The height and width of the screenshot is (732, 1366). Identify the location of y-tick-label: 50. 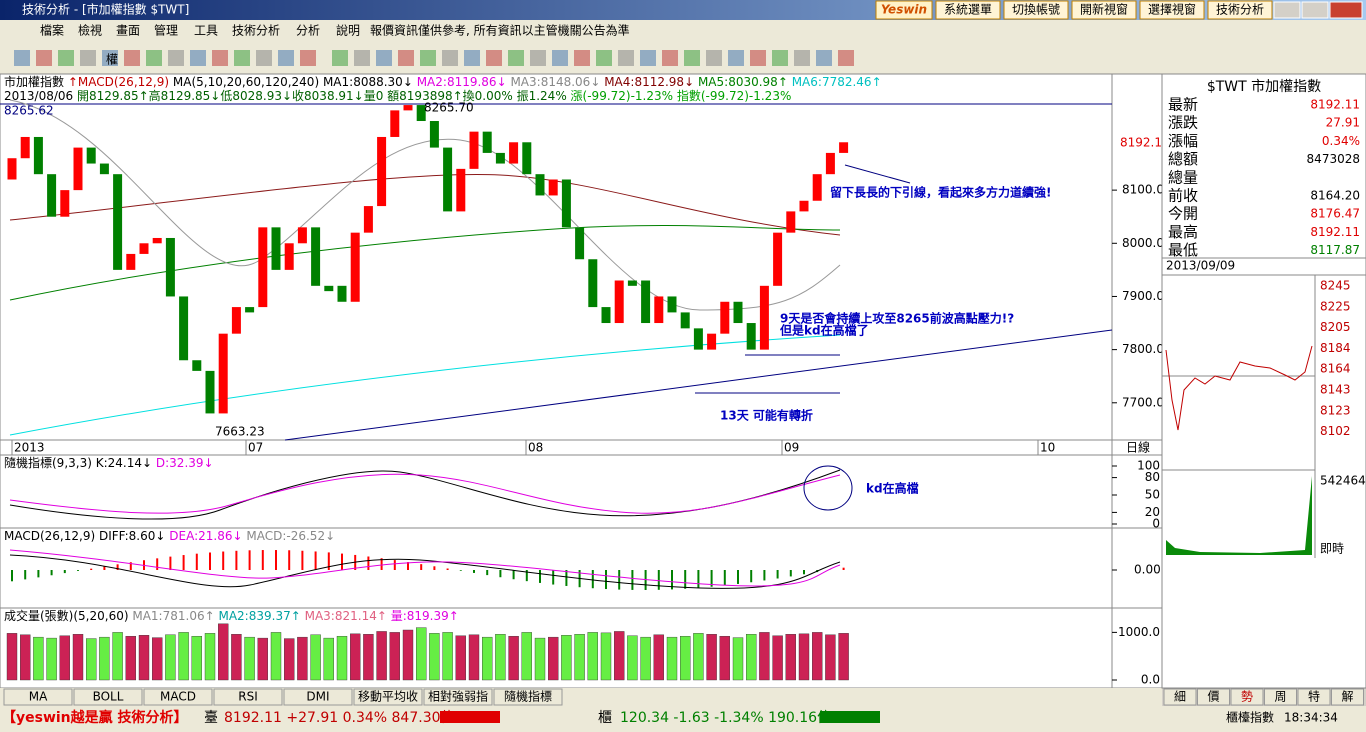
(1152, 495).